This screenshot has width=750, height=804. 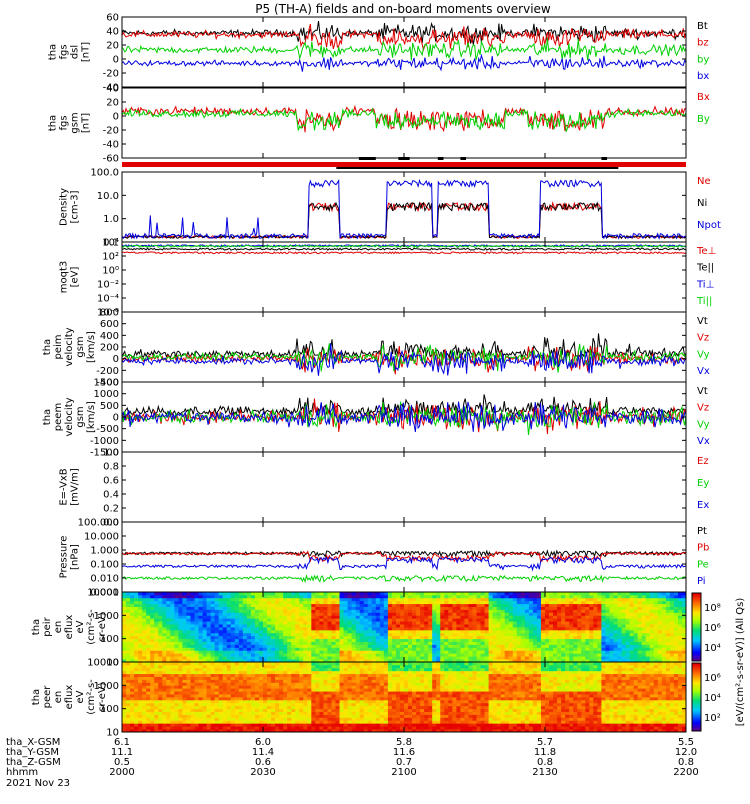 What do you see at coordinates (702, 321) in the screenshot?
I see `legend-peim-velocity-Vt: Vt` at bounding box center [702, 321].